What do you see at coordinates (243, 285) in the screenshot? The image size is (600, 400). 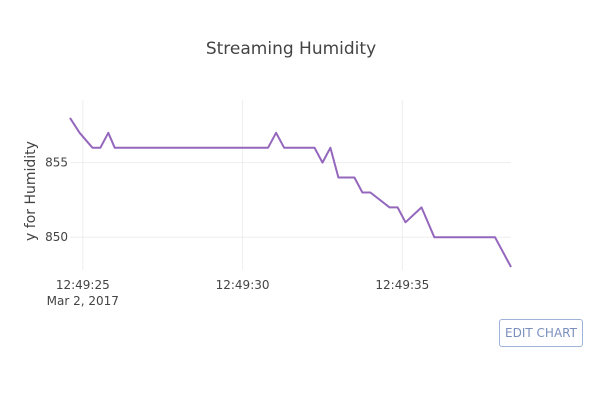 I see `x-tick-label: 12:49:30` at bounding box center [243, 285].